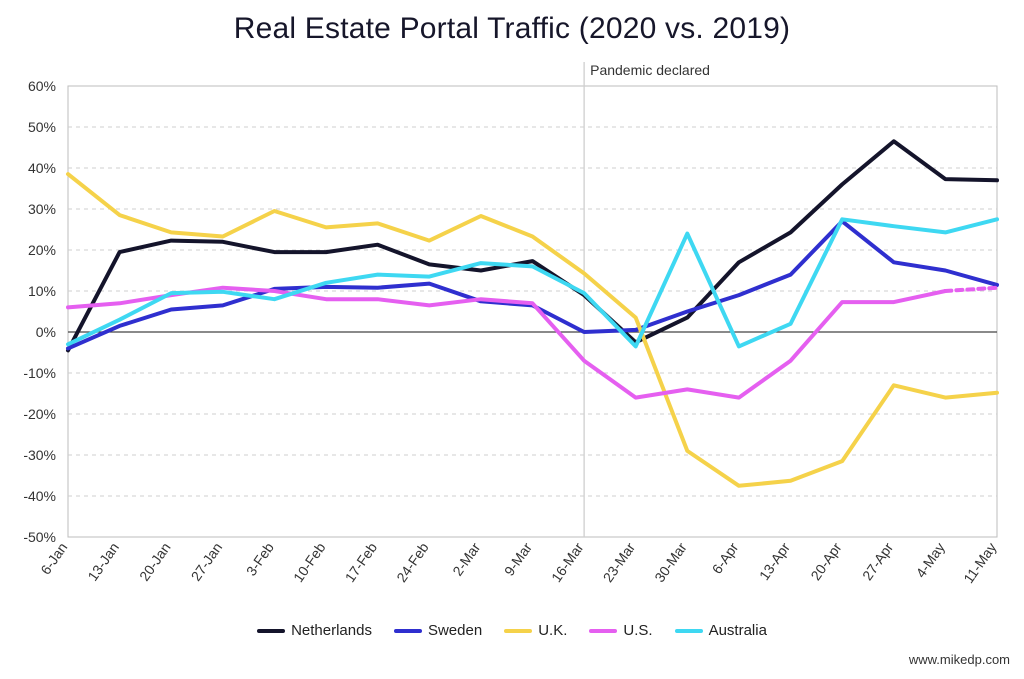 This screenshot has width=1024, height=679. I want to click on x-tick-label: 24-Feb, so click(412, 562).